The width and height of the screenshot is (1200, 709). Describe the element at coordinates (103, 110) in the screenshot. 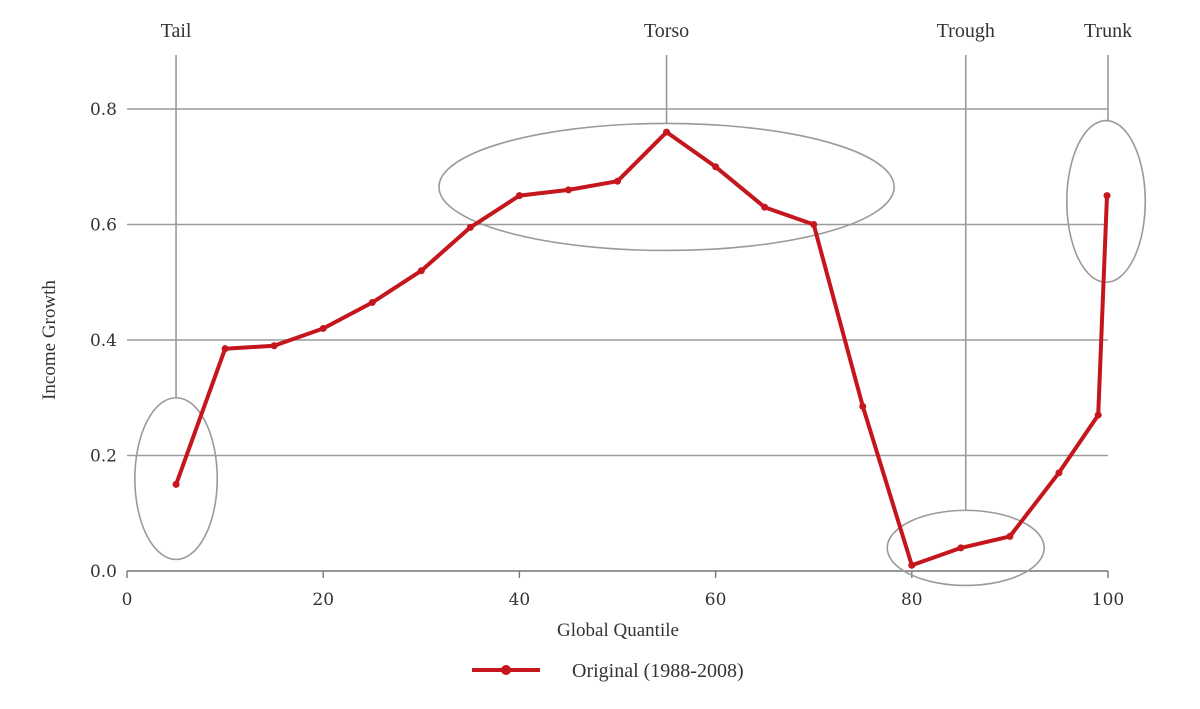

I see `y-tick-label-4: 0.8` at that location.